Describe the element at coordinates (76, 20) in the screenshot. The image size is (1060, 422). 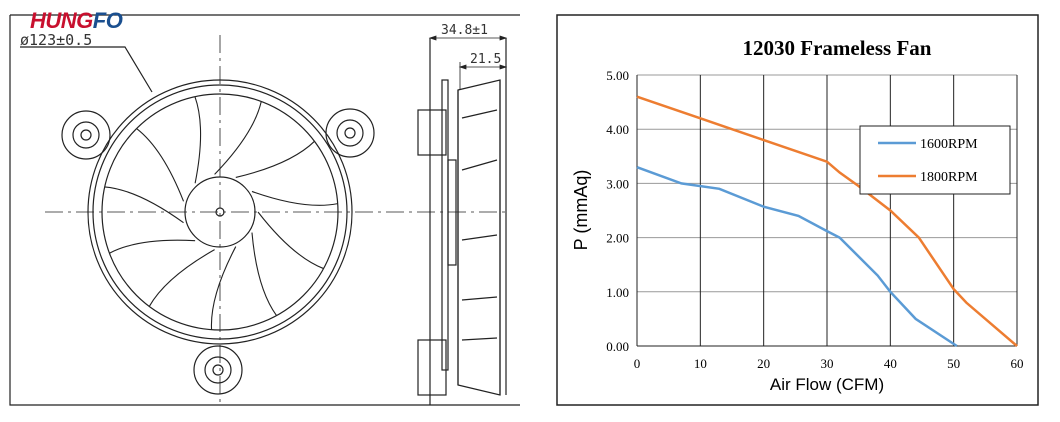
I see `hungfo-logo: HUNGFO` at that location.